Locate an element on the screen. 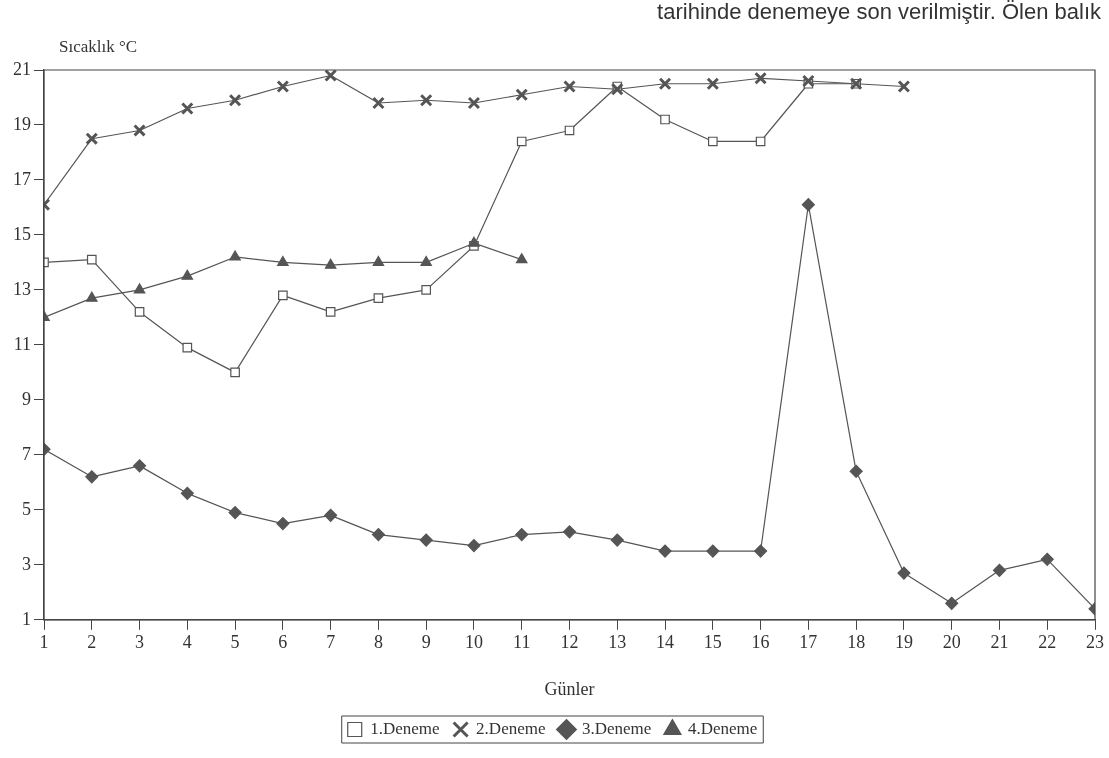  x-tick-label: 19 is located at coordinates (903, 642).